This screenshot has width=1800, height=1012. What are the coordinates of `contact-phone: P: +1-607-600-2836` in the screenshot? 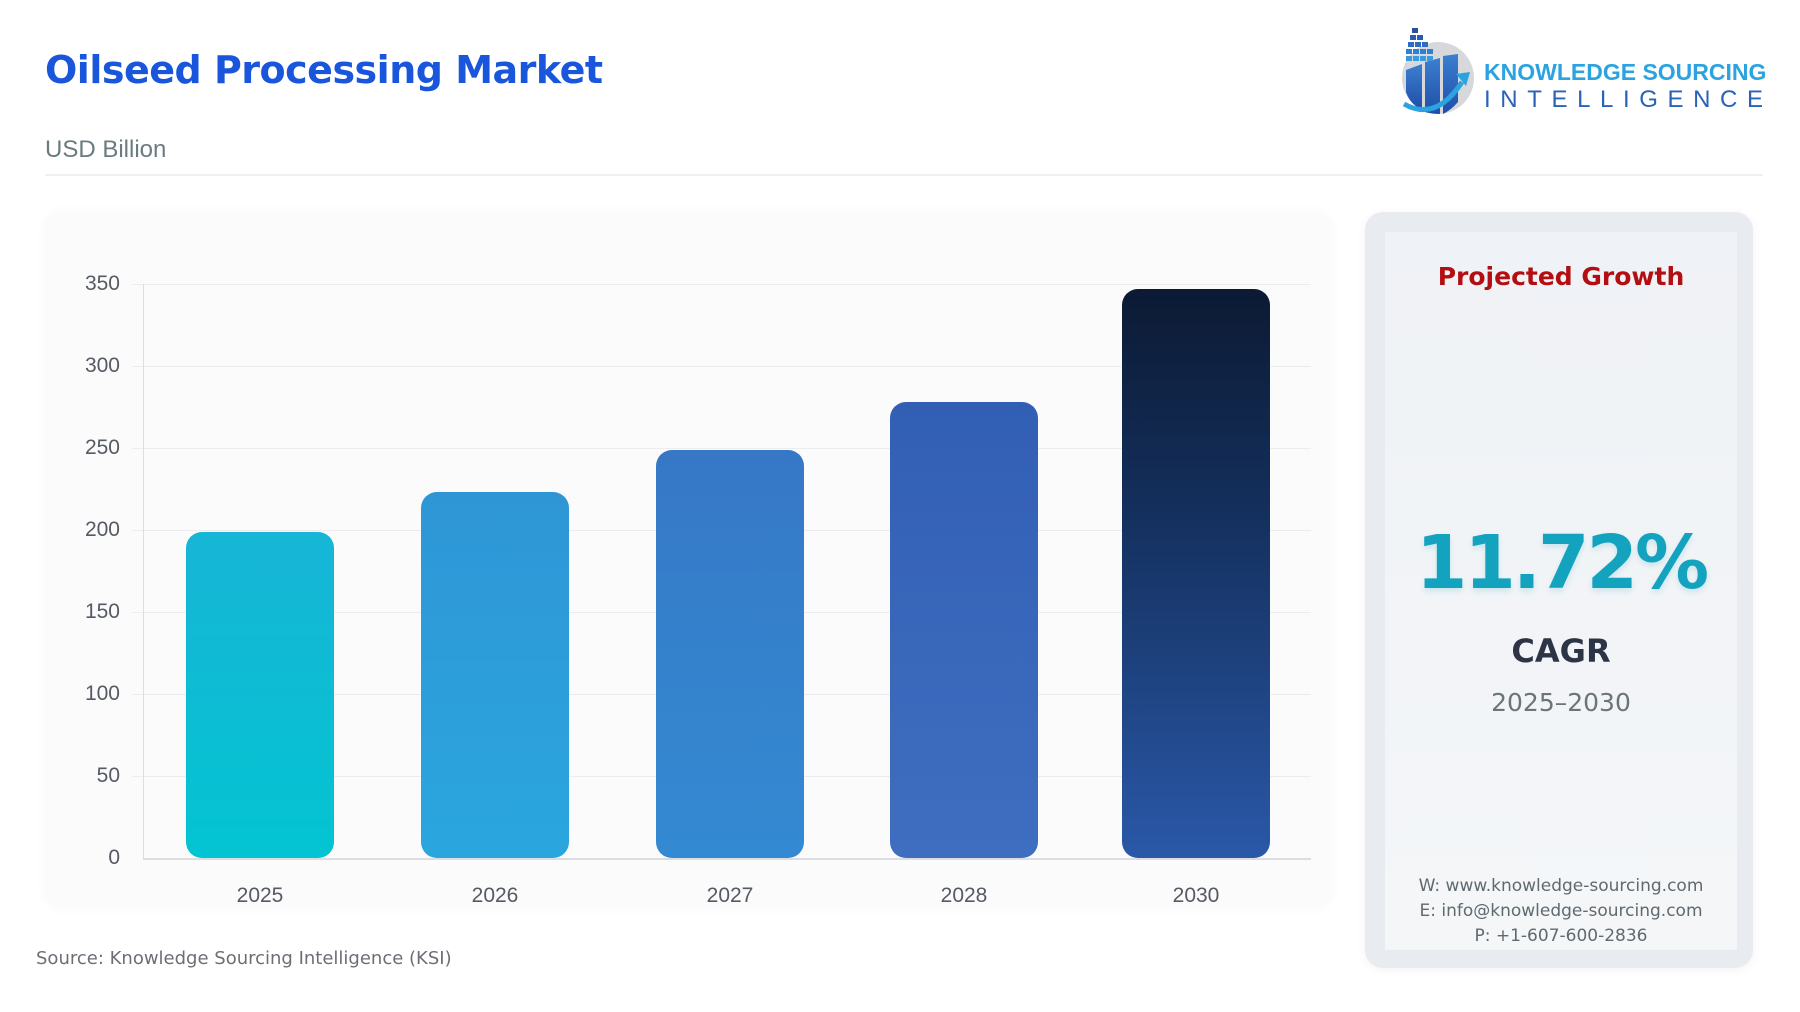 It's located at (1561, 936).